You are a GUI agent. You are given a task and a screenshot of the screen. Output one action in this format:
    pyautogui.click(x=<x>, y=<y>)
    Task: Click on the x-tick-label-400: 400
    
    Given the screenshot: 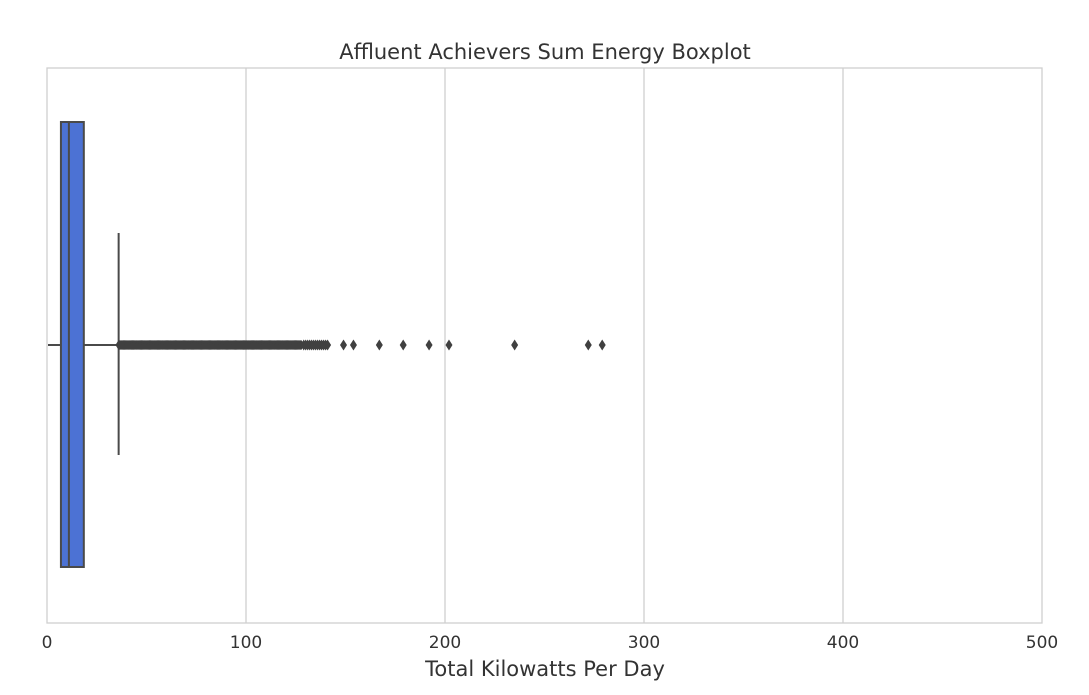 What is the action you would take?
    pyautogui.click(x=843, y=643)
    